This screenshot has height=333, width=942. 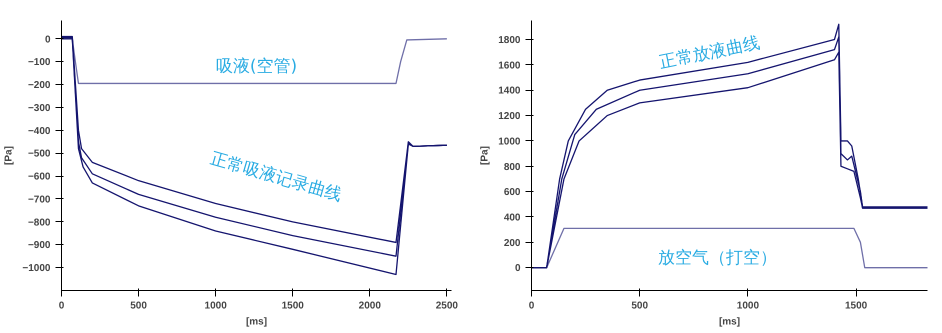 I want to click on y-tick-label: −200, so click(x=39, y=86).